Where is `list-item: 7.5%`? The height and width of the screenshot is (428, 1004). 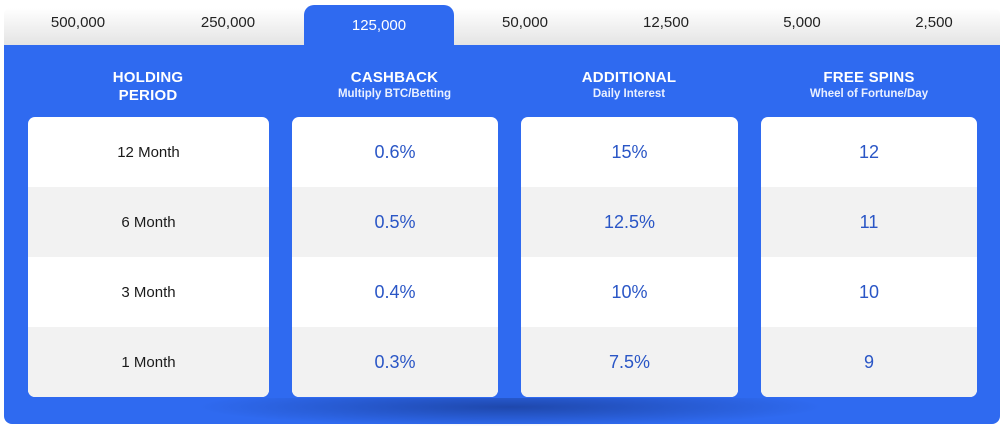
list-item: 7.5% is located at coordinates (629, 362).